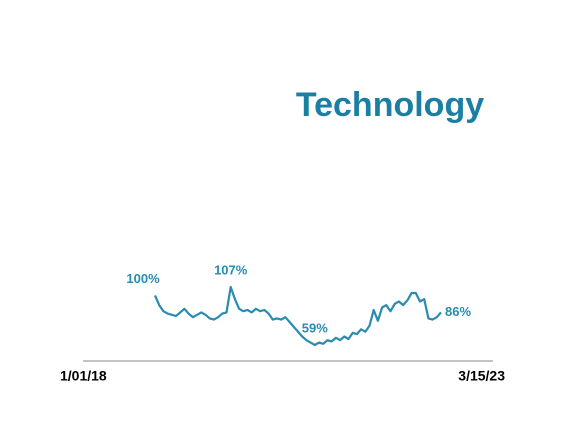 This screenshot has height=440, width=564. What do you see at coordinates (297, 316) in the screenshot?
I see `line` at bounding box center [297, 316].